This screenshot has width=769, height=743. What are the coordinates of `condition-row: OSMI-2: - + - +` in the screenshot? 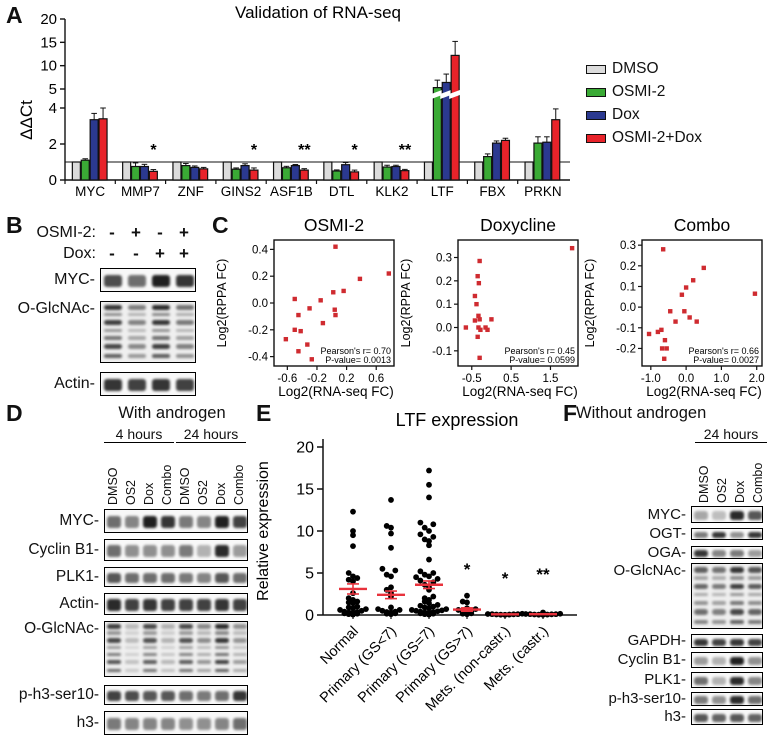 It's located at (106, 232).